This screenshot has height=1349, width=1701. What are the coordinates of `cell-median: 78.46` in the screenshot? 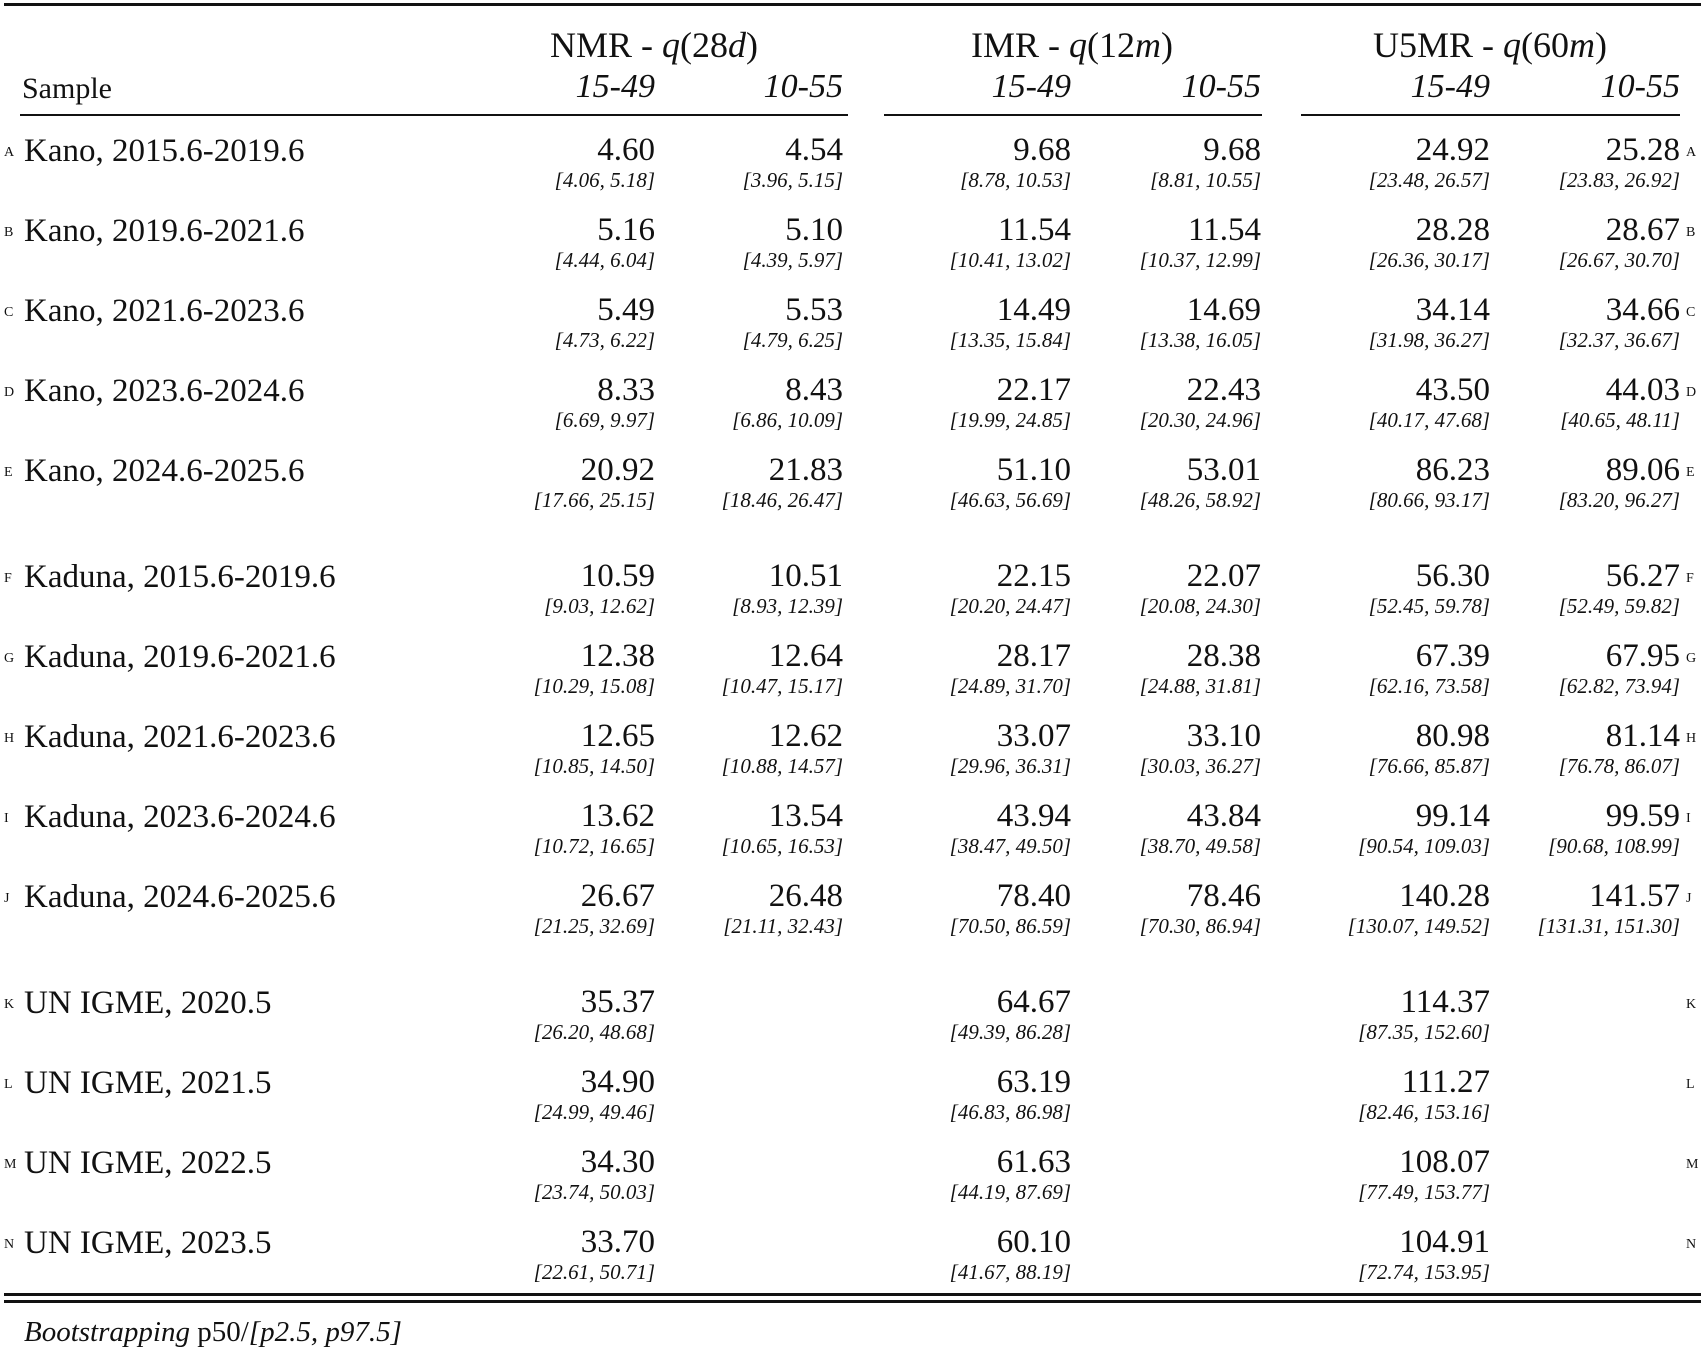 It's located at (1223, 896).